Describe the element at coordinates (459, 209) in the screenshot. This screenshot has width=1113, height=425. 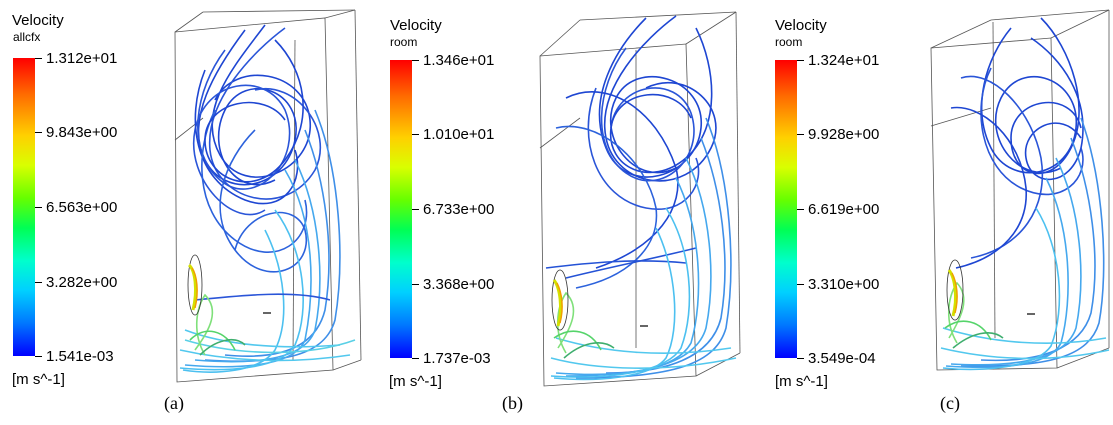
I see `colorbar-tick-label: 6.733e+00` at that location.